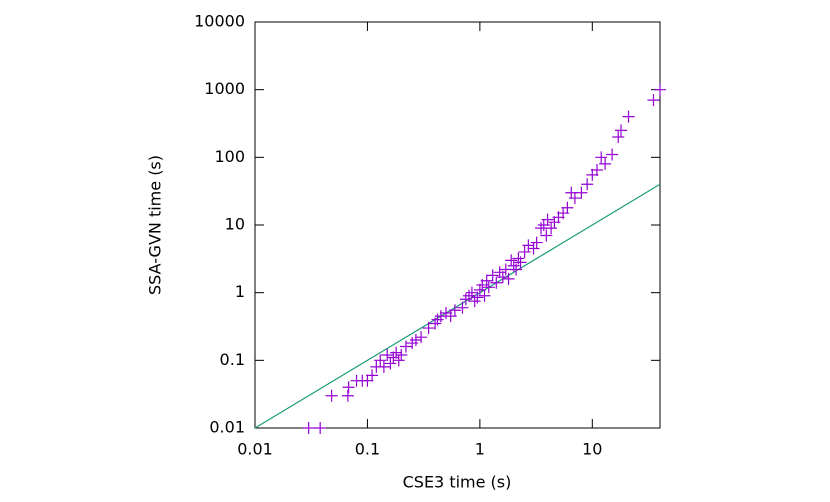  Describe the element at coordinates (232, 359) in the screenshot. I see `y-tick-label: 0.1` at that location.